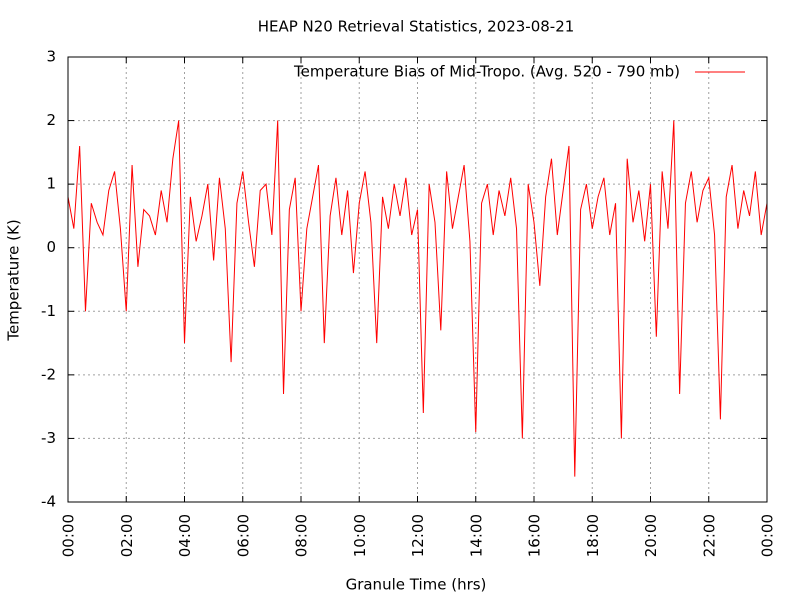 Image resolution: width=800 pixels, height=600 pixels. I want to click on x-tick-label: 04:00, so click(185, 535).